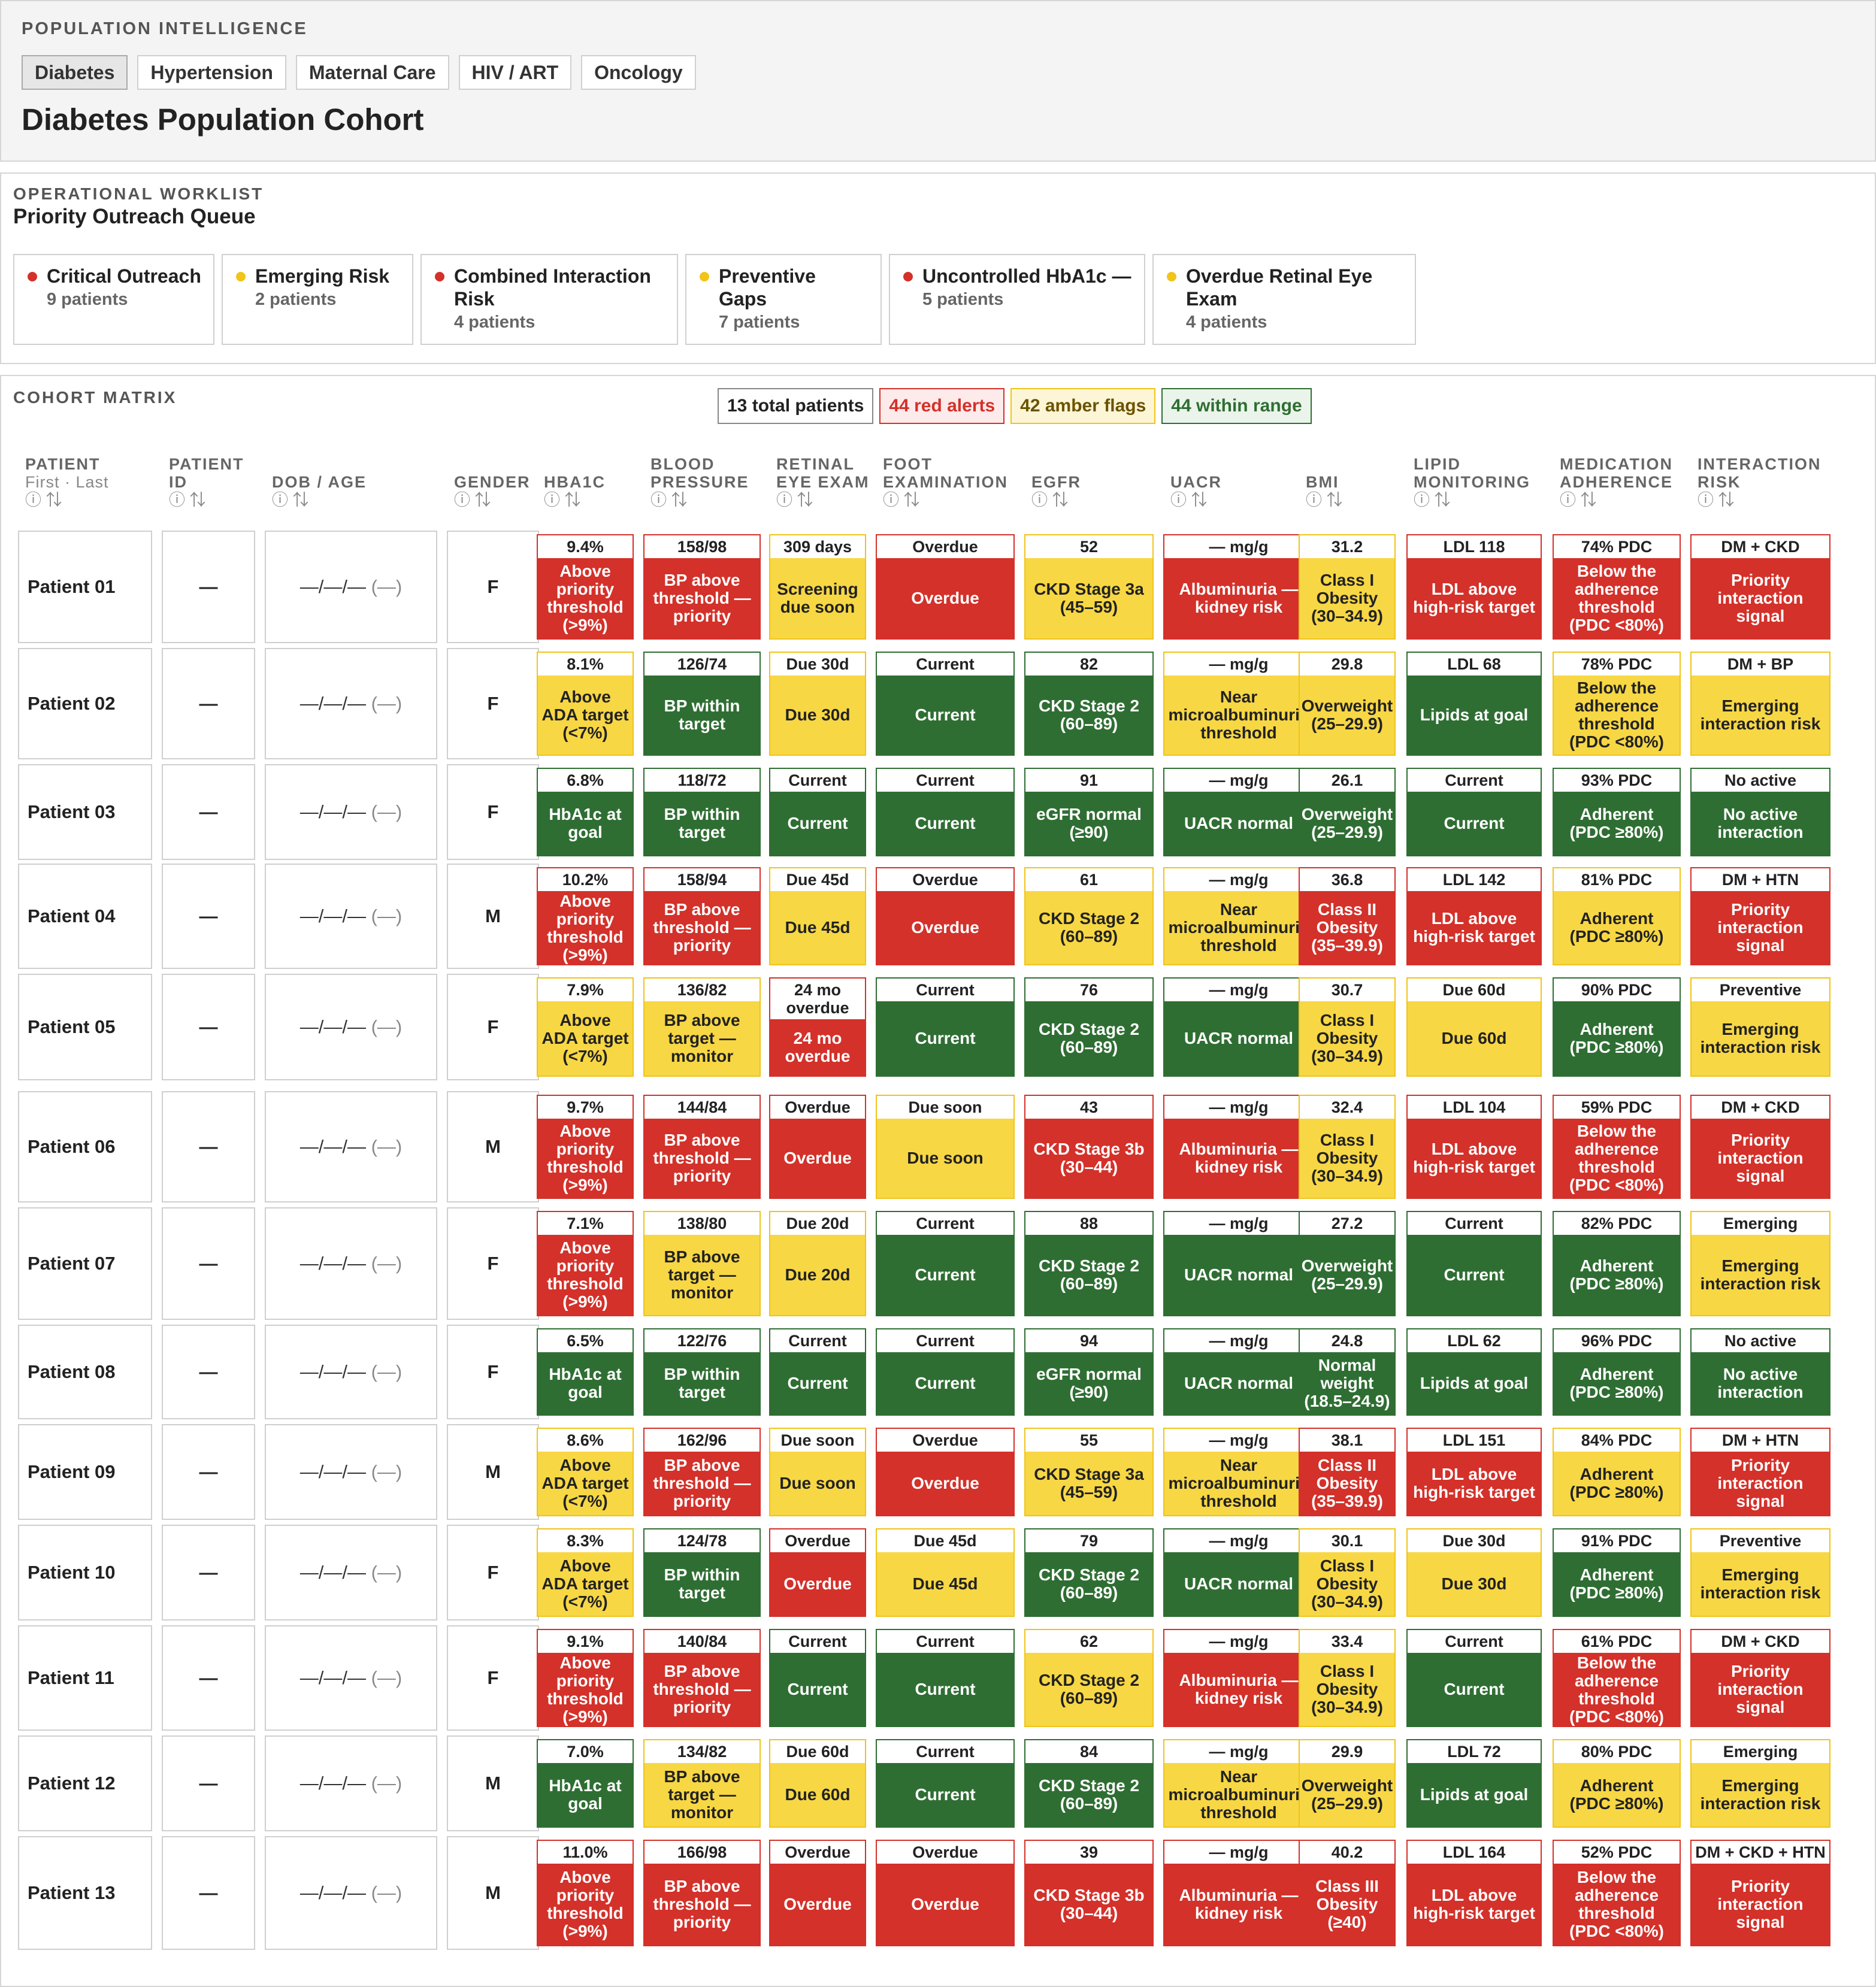 Image resolution: width=1876 pixels, height=1987 pixels. Describe the element at coordinates (592, 474) in the screenshot. I see `column-header-hba1c: HBA1C ⓘ ⇅` at that location.